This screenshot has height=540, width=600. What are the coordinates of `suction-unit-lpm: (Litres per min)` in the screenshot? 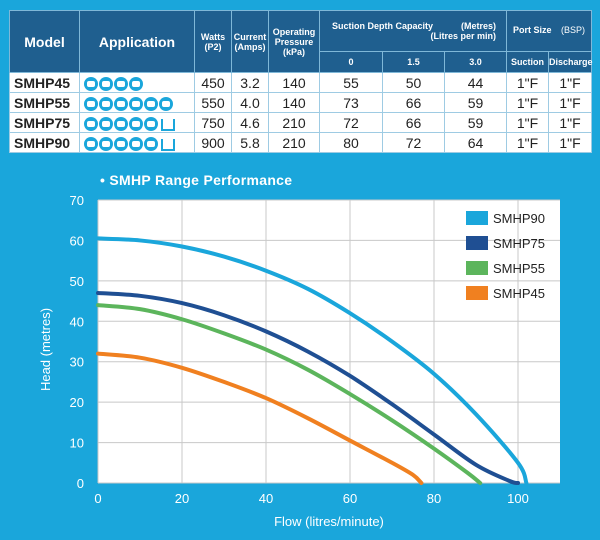 It's located at (463, 36).